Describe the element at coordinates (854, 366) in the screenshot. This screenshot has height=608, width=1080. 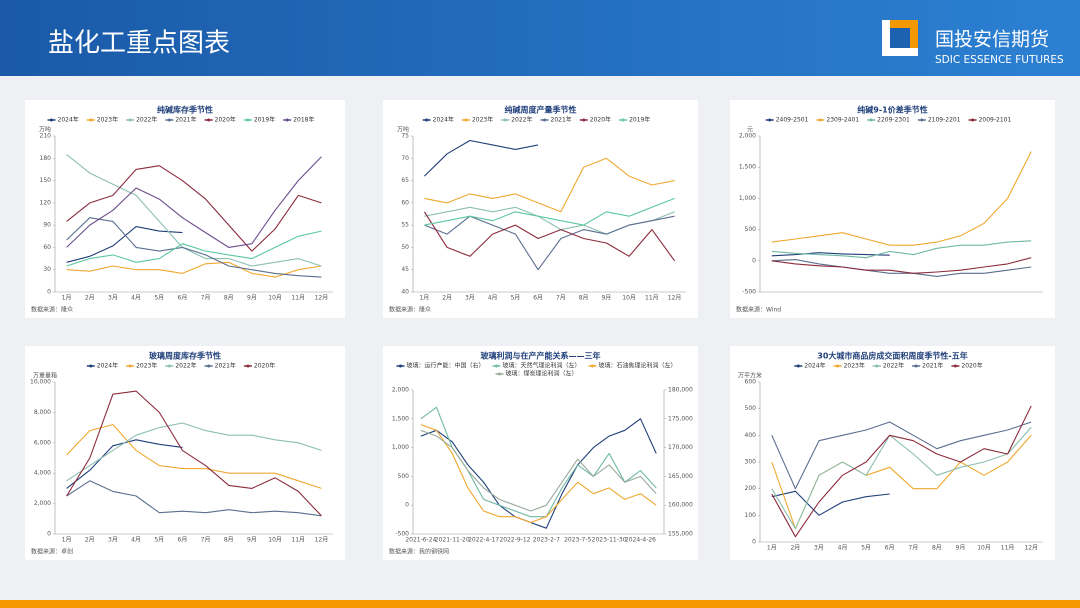
I see `legend-label: 2023年` at that location.